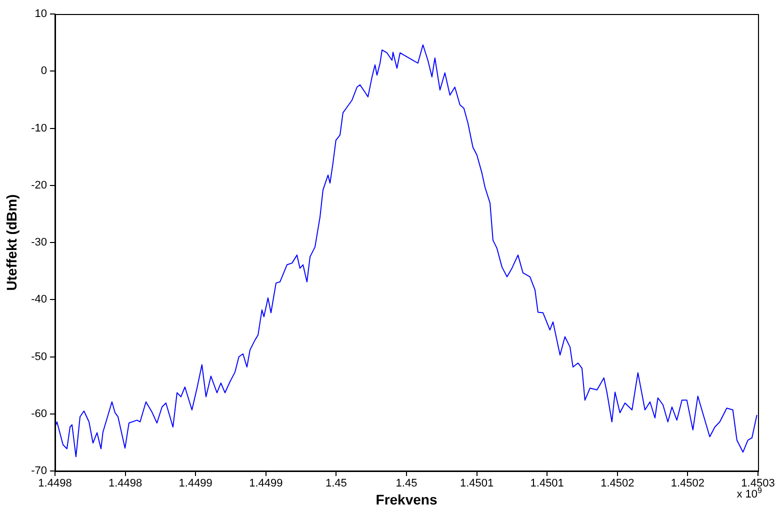 The height and width of the screenshot is (513, 776). I want to click on y-tick-label: -10, so click(39, 128).